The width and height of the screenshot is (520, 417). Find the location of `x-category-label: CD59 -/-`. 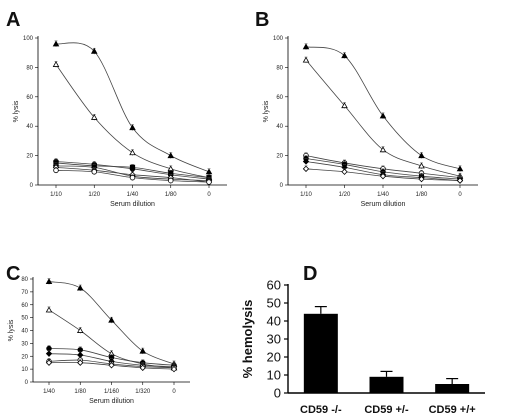

x-category-label: CD59 -/- is located at coordinates (321, 410).